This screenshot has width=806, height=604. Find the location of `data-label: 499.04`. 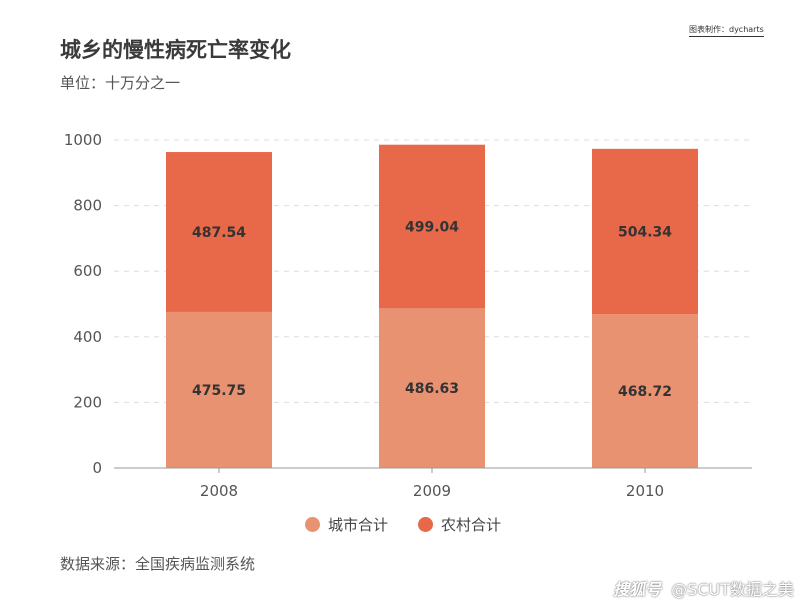

data-label: 499.04 is located at coordinates (432, 228).